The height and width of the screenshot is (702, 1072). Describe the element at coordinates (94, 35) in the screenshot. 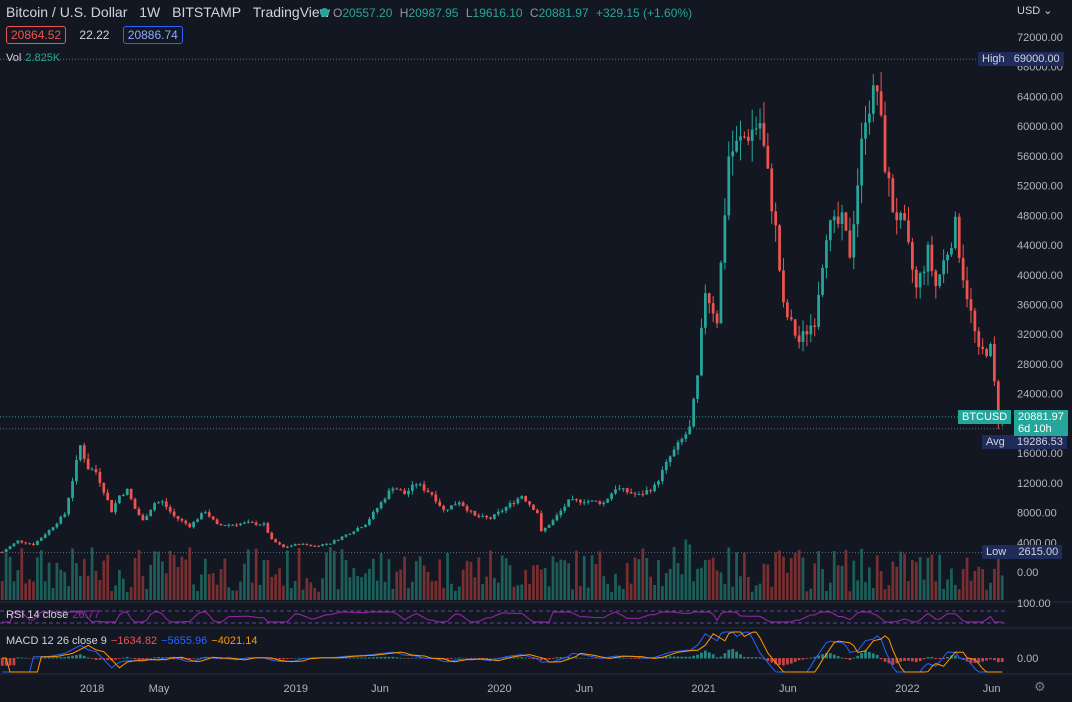

I see `spread-value: 22.22` at that location.